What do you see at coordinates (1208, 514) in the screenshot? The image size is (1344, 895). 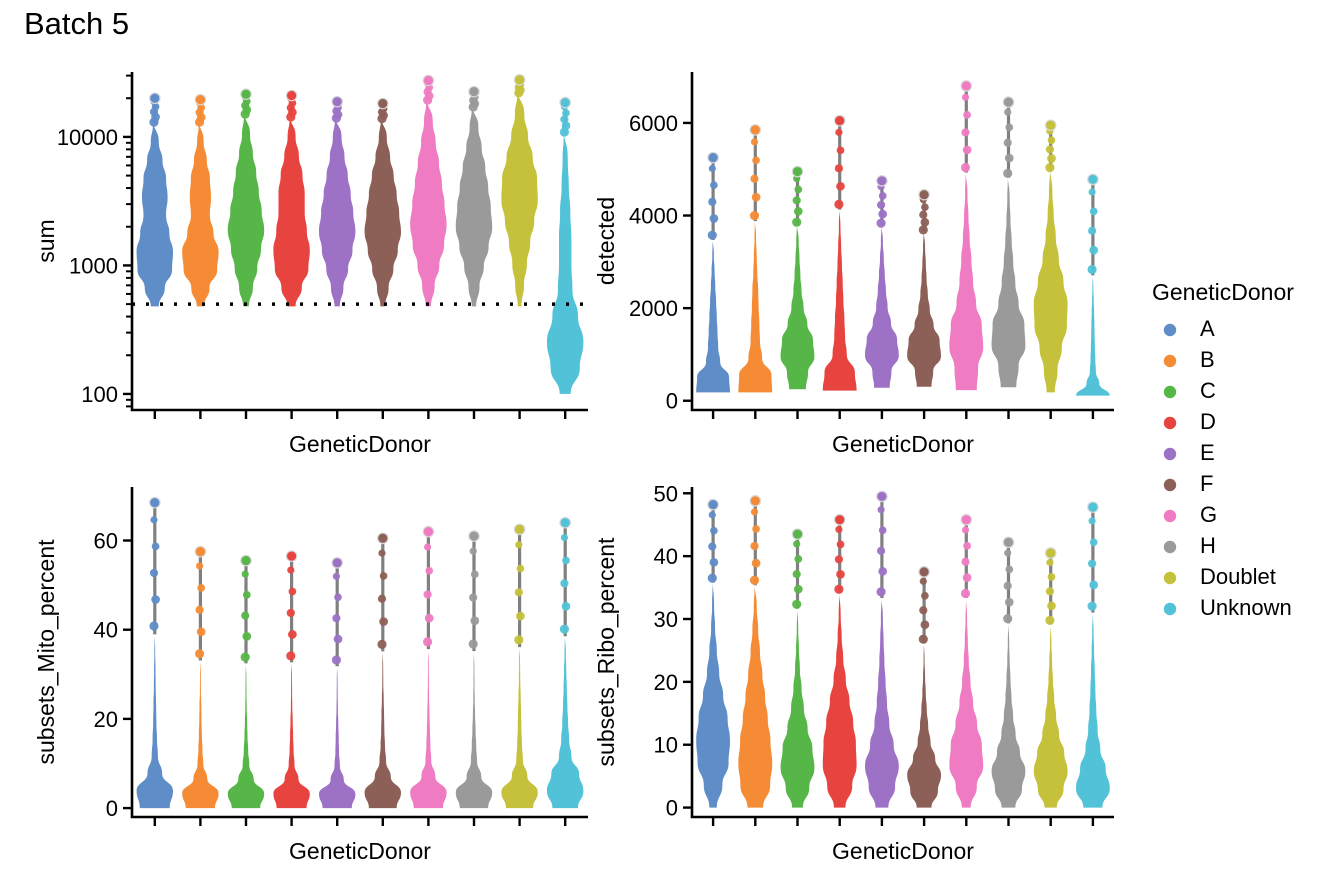 I see `legend-item-label: G` at bounding box center [1208, 514].